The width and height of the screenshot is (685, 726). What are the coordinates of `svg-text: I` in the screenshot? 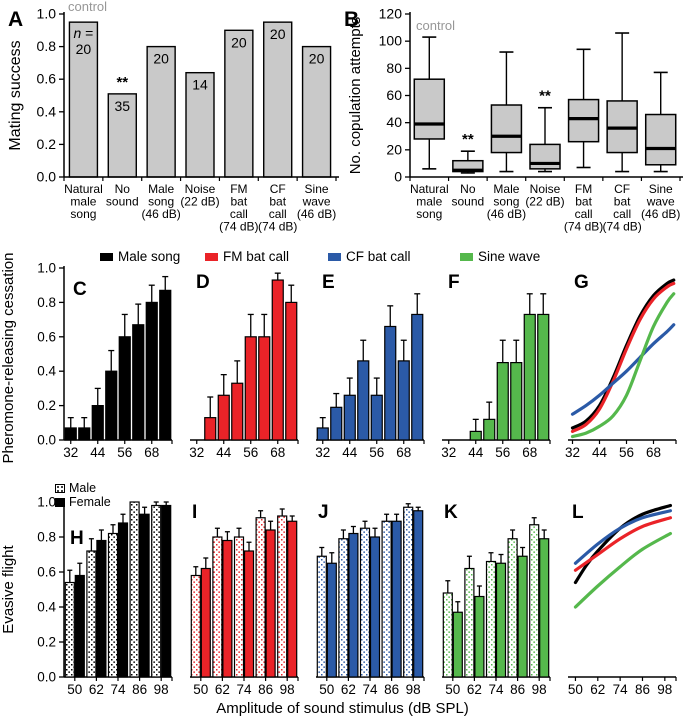 It's located at (194, 512).